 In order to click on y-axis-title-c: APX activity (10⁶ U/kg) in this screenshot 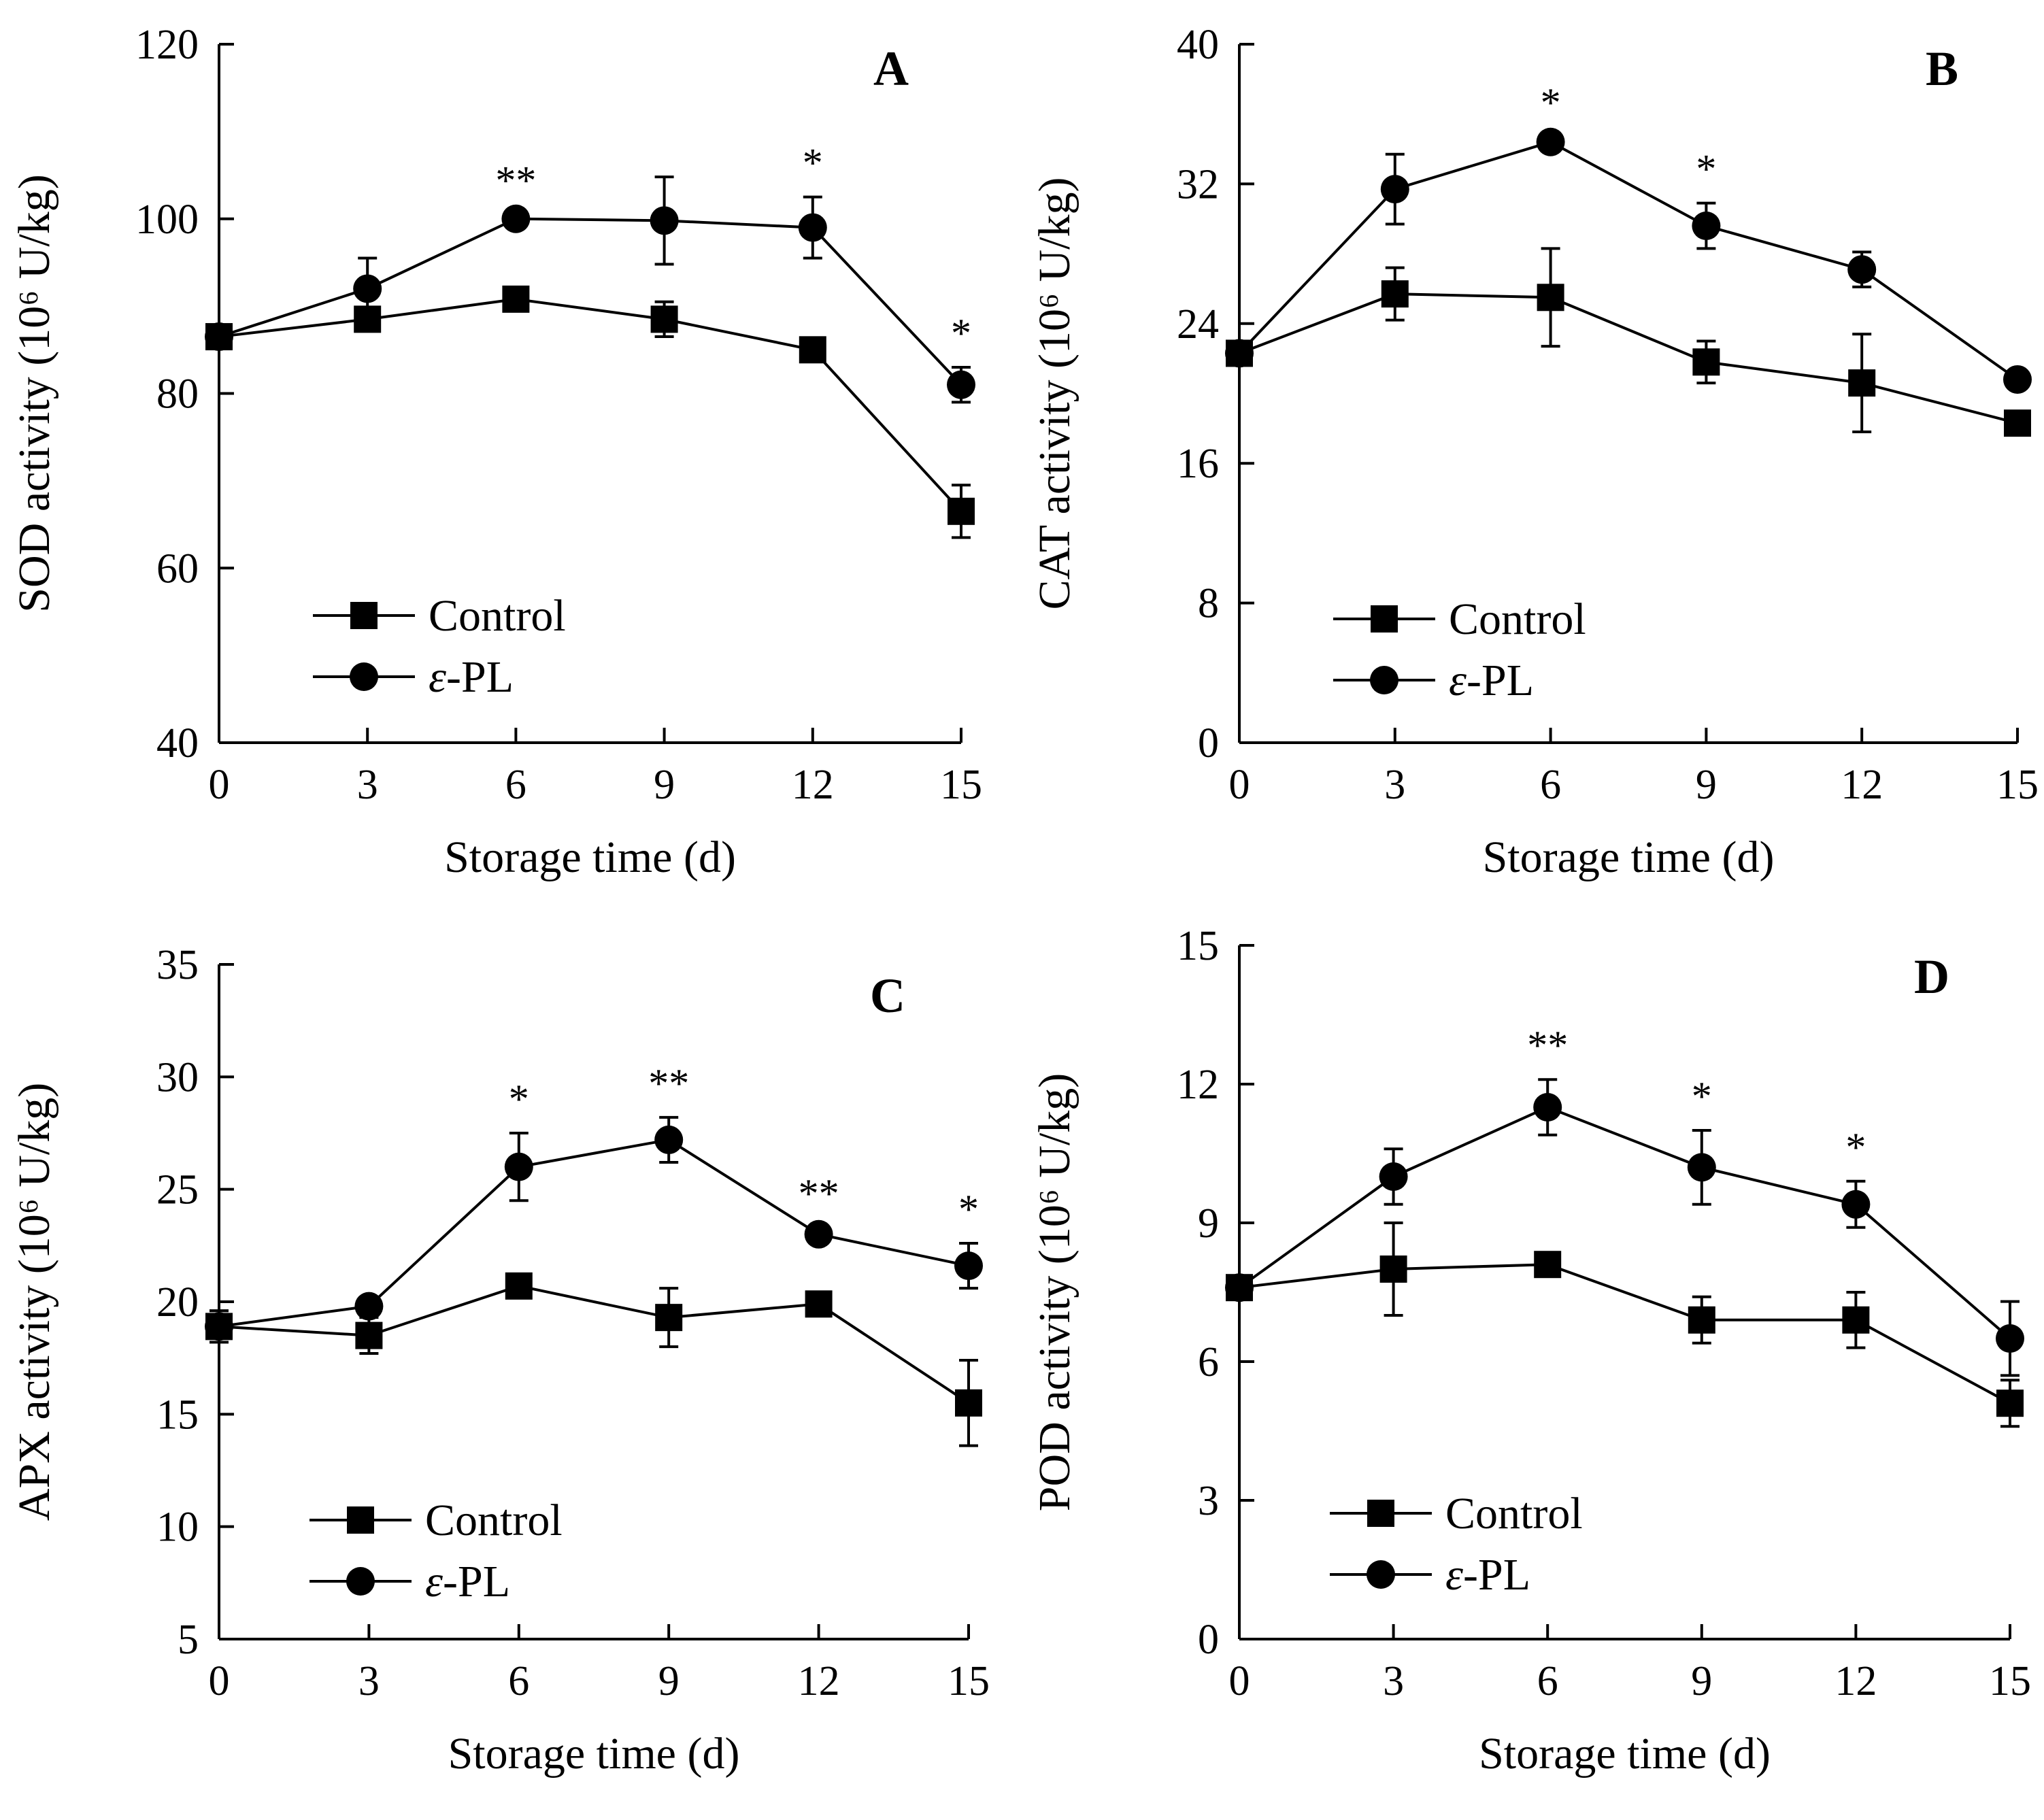, I will do `click(34, 1302)`.